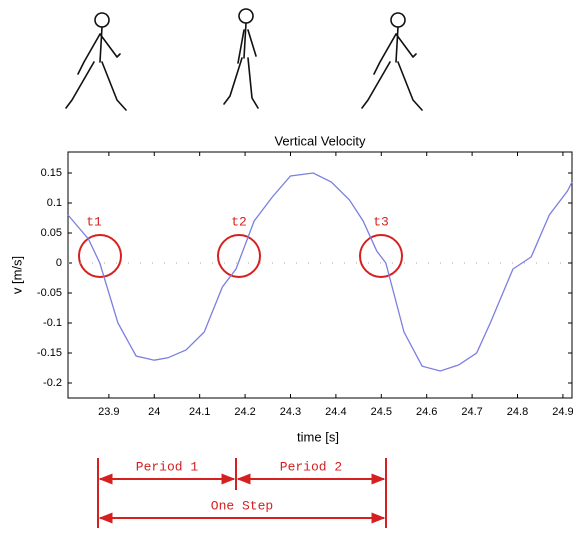  What do you see at coordinates (51, 173) in the screenshot?
I see `y-tick-label: 0.15` at bounding box center [51, 173].